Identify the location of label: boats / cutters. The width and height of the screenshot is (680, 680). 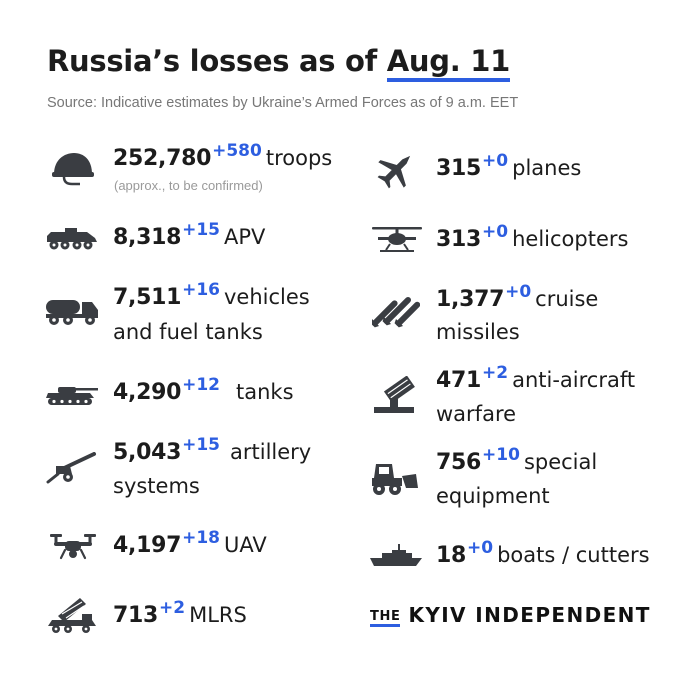
(573, 555).